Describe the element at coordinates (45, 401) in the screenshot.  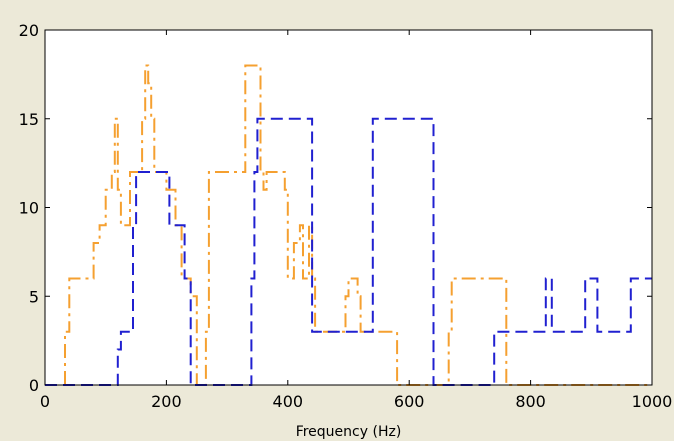
I see `x-tick-label-0: 0` at that location.